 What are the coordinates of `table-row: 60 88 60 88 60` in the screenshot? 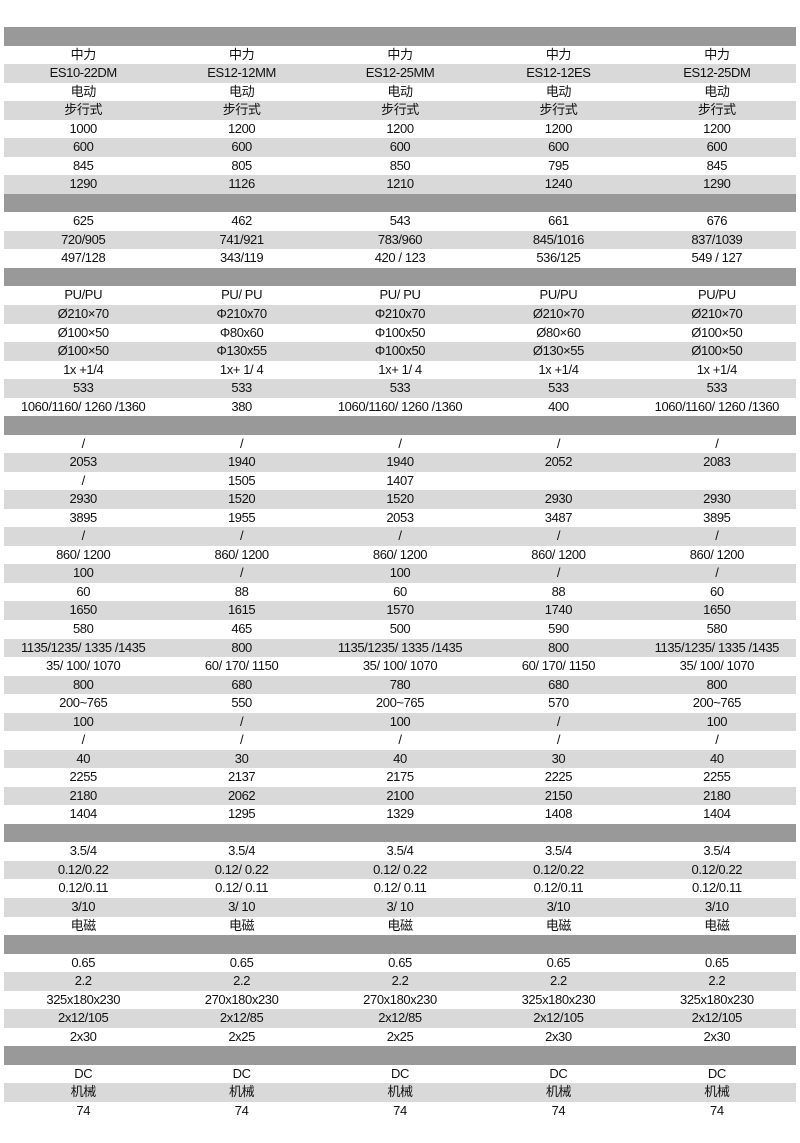 It's located at (400, 592).